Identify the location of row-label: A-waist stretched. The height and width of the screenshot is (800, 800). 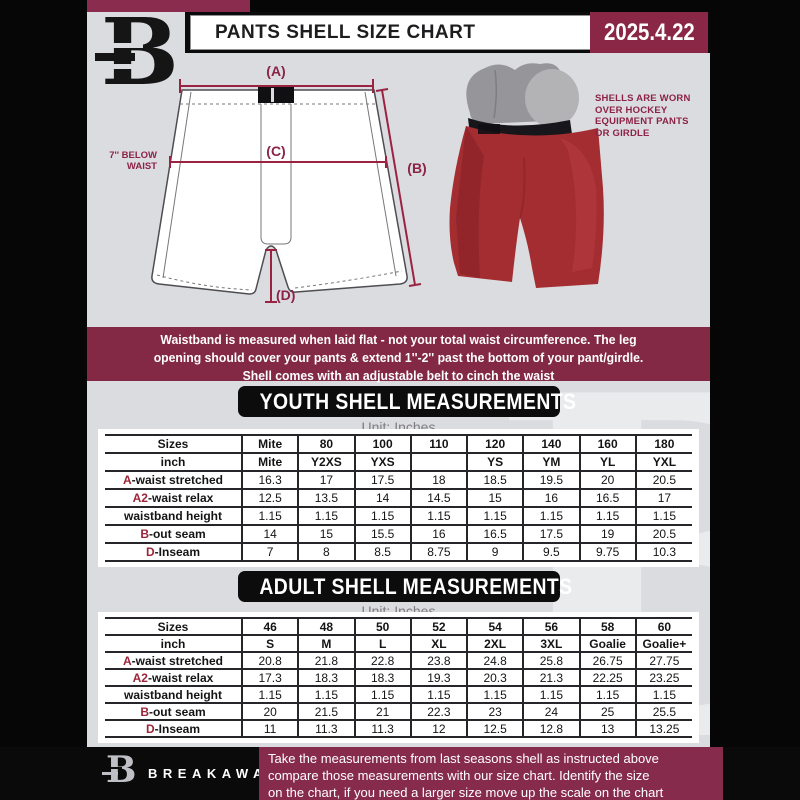
(173, 480).